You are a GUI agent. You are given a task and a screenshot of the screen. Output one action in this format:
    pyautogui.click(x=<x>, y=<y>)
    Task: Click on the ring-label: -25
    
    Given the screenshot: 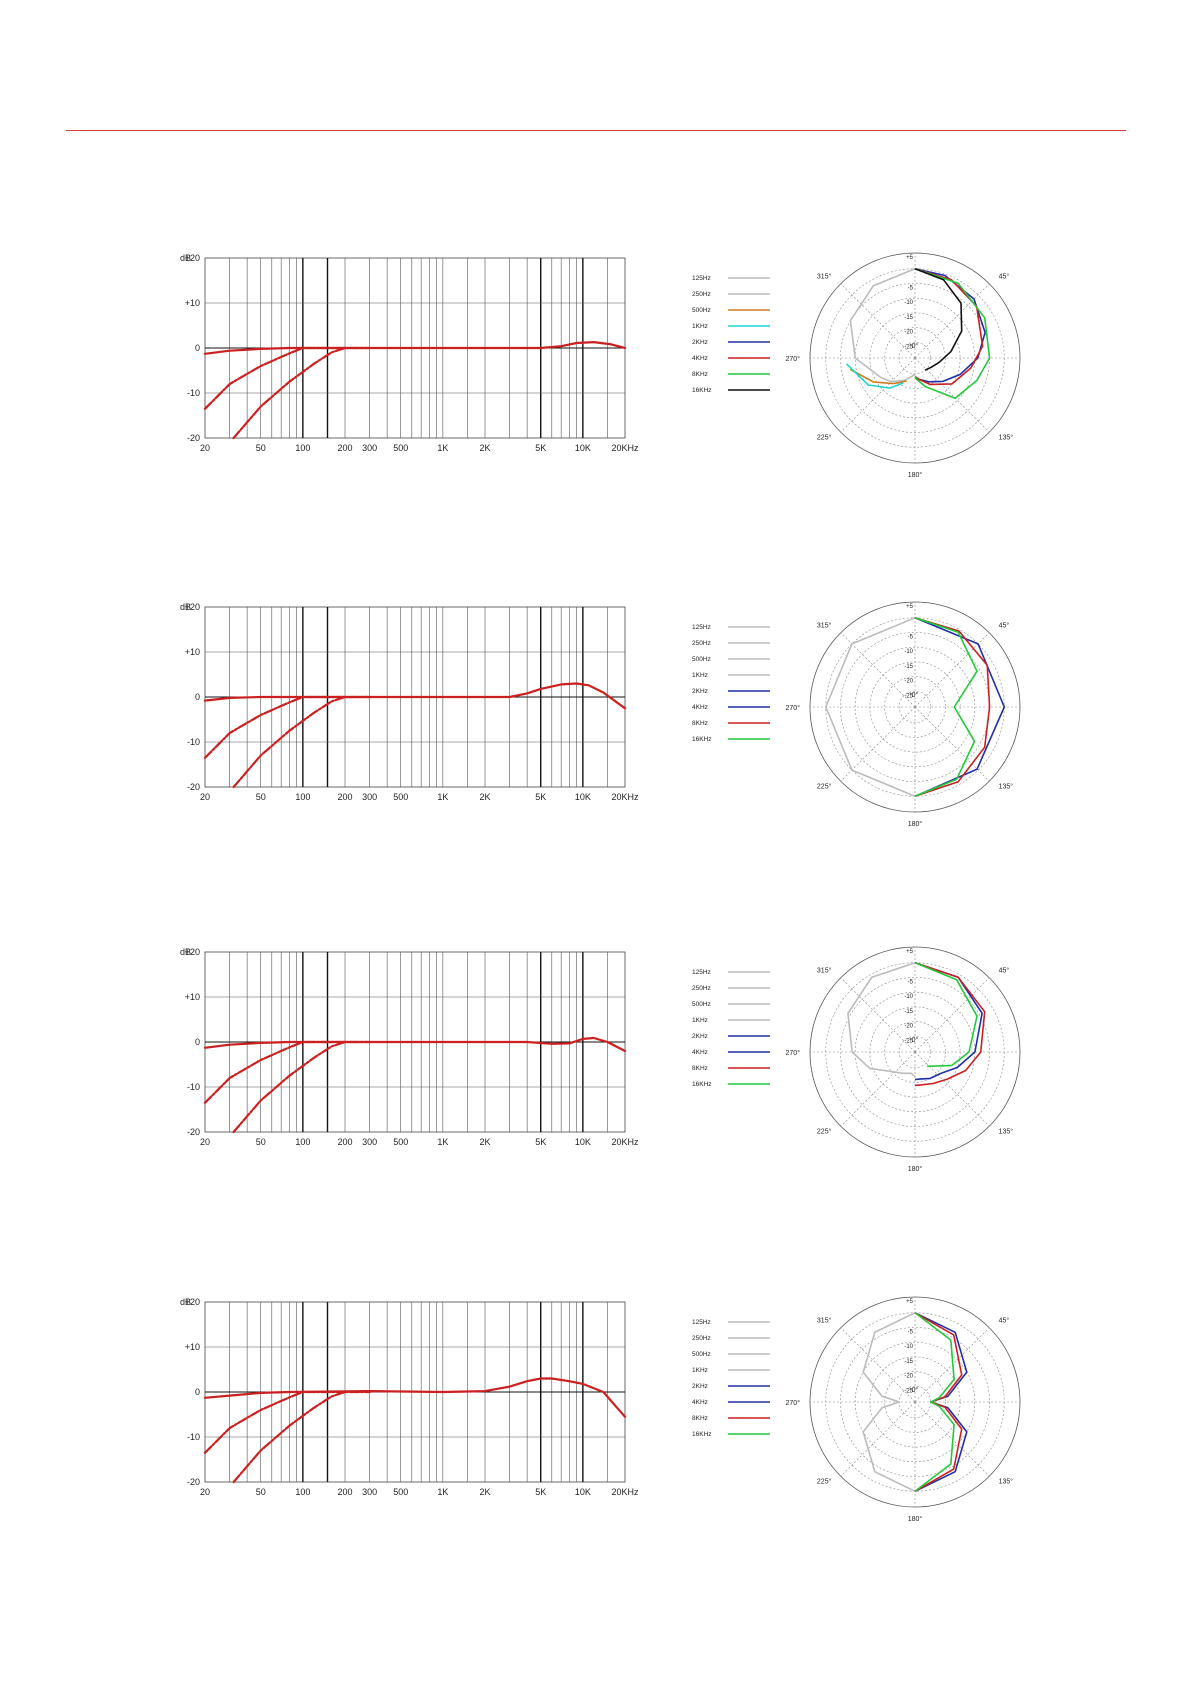 What is the action you would take?
    pyautogui.click(x=908, y=1041)
    